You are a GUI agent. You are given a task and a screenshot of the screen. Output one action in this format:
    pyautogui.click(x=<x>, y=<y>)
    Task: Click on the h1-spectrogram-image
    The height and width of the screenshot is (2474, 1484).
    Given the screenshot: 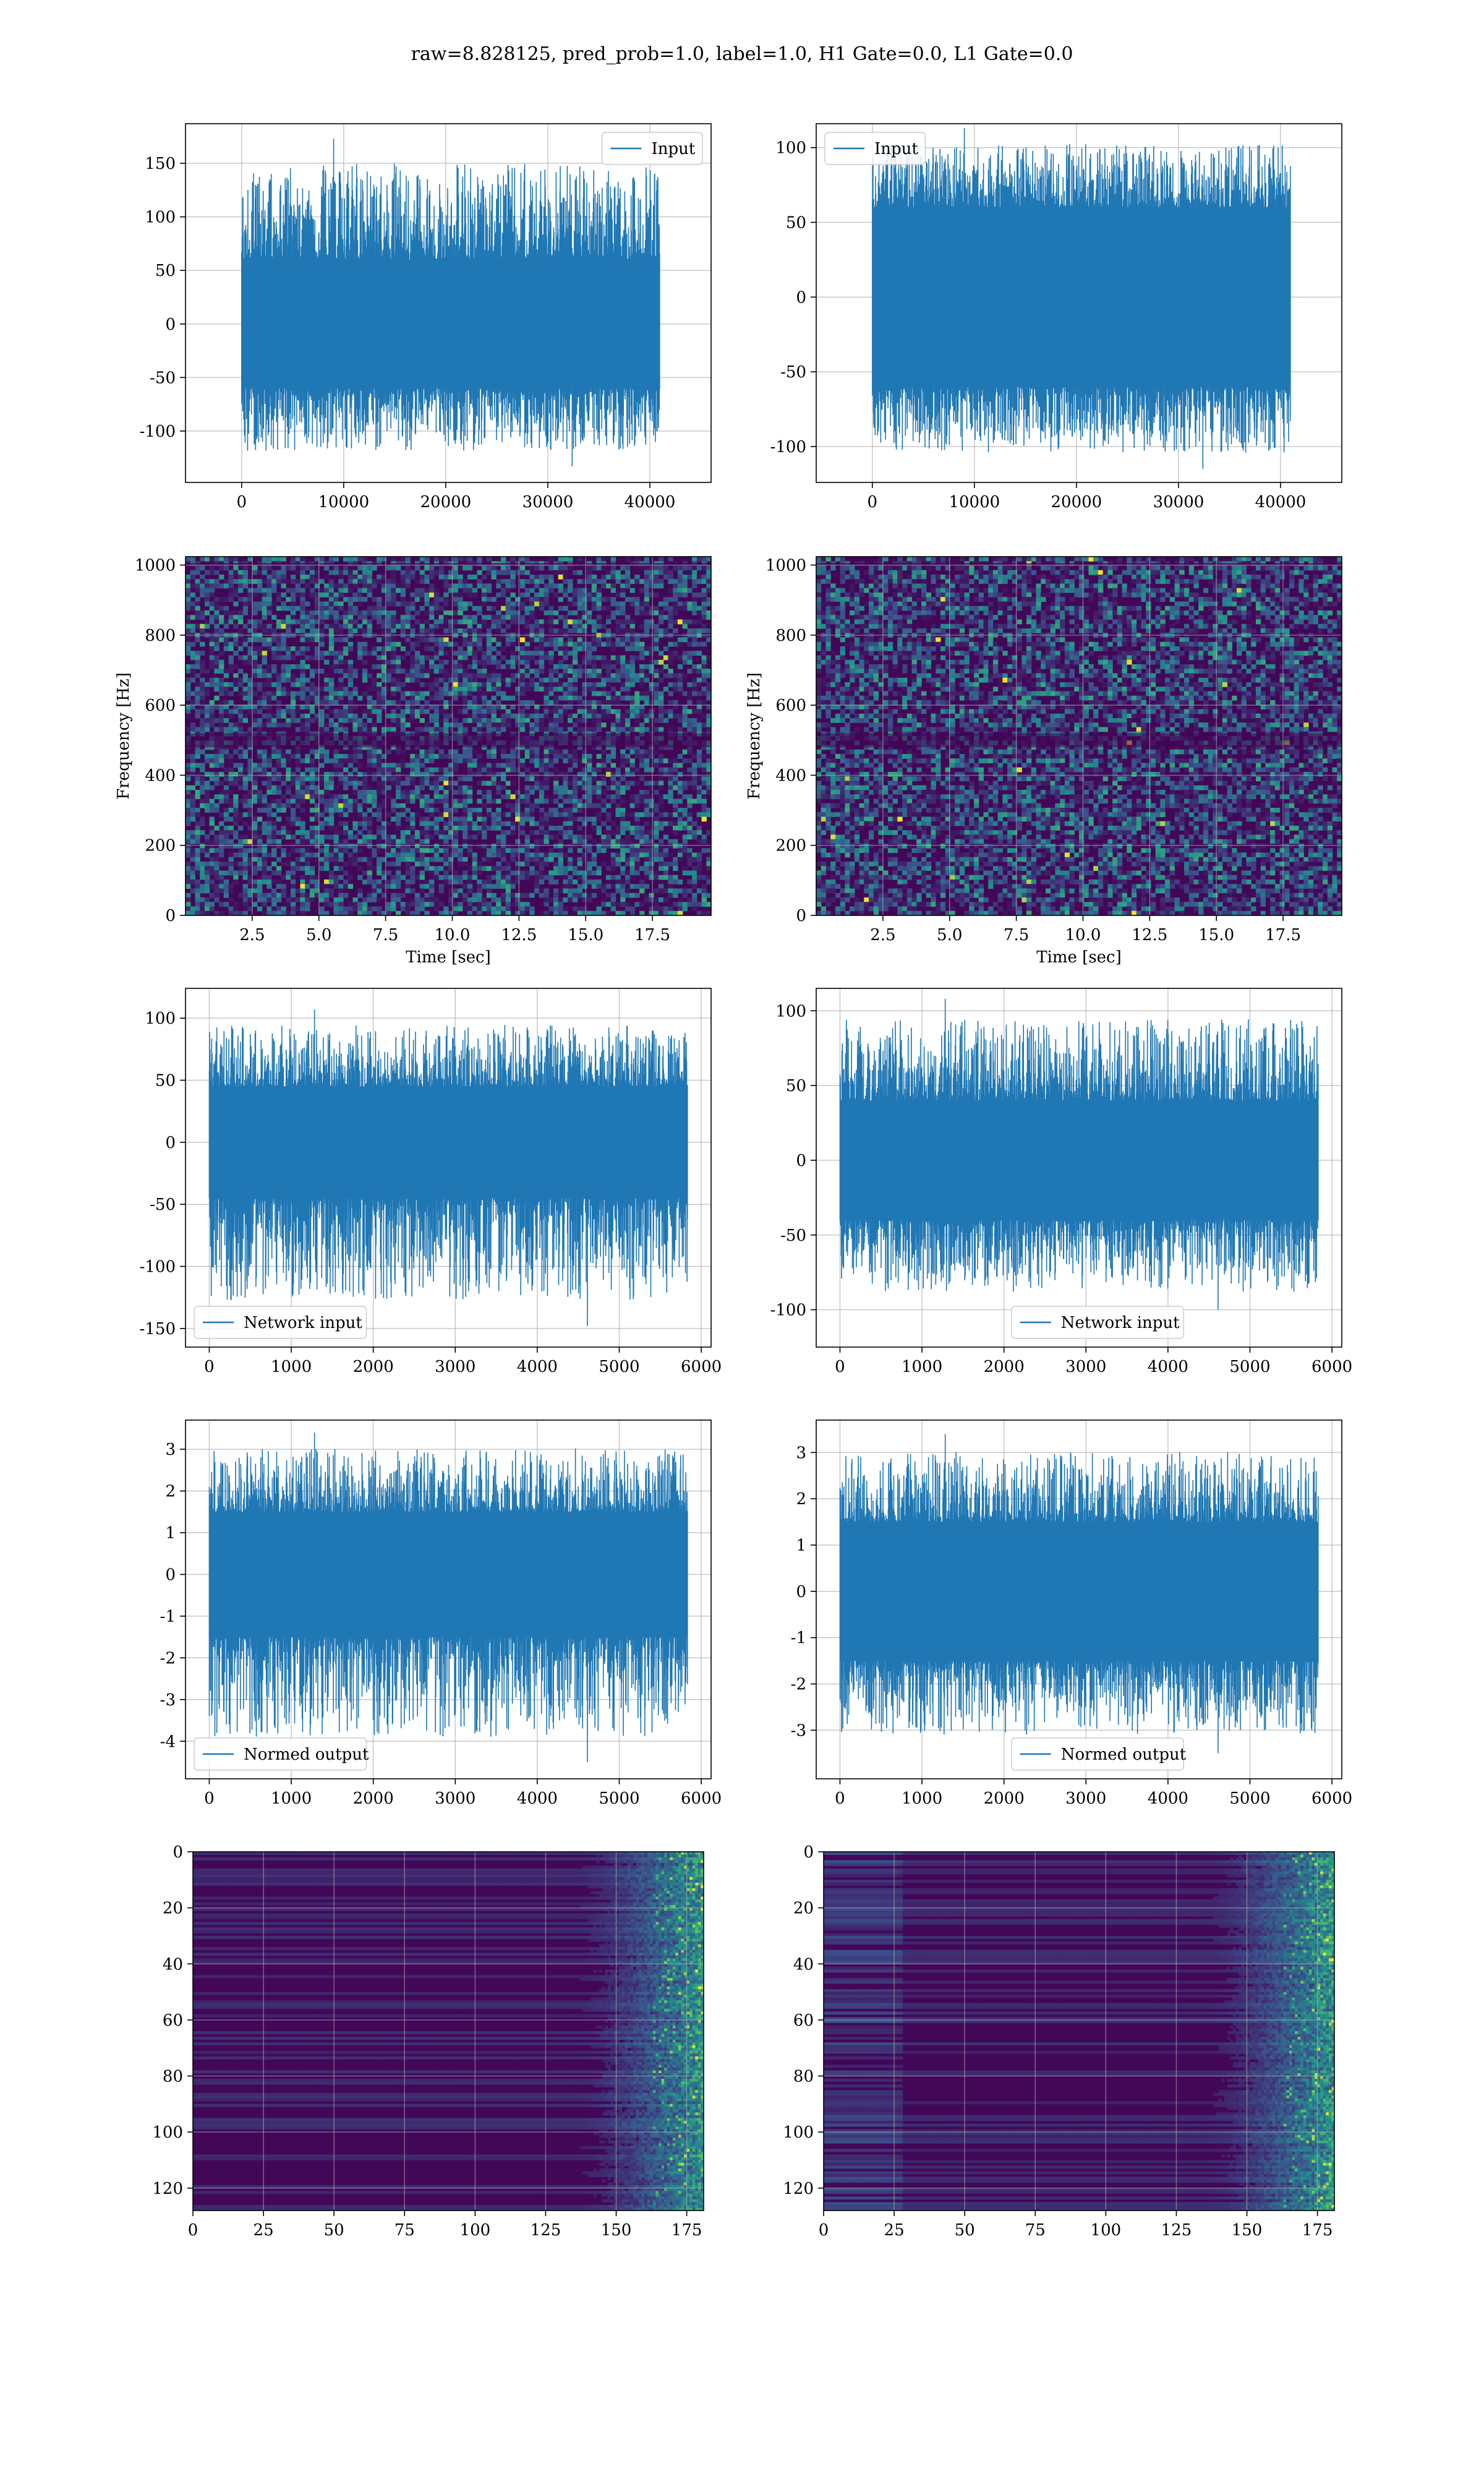 What is the action you would take?
    pyautogui.click(x=448, y=736)
    